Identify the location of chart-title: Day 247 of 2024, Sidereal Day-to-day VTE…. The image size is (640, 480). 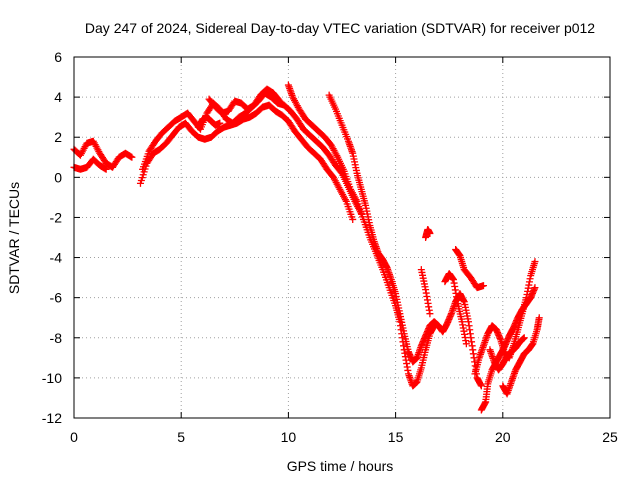
(340, 28).